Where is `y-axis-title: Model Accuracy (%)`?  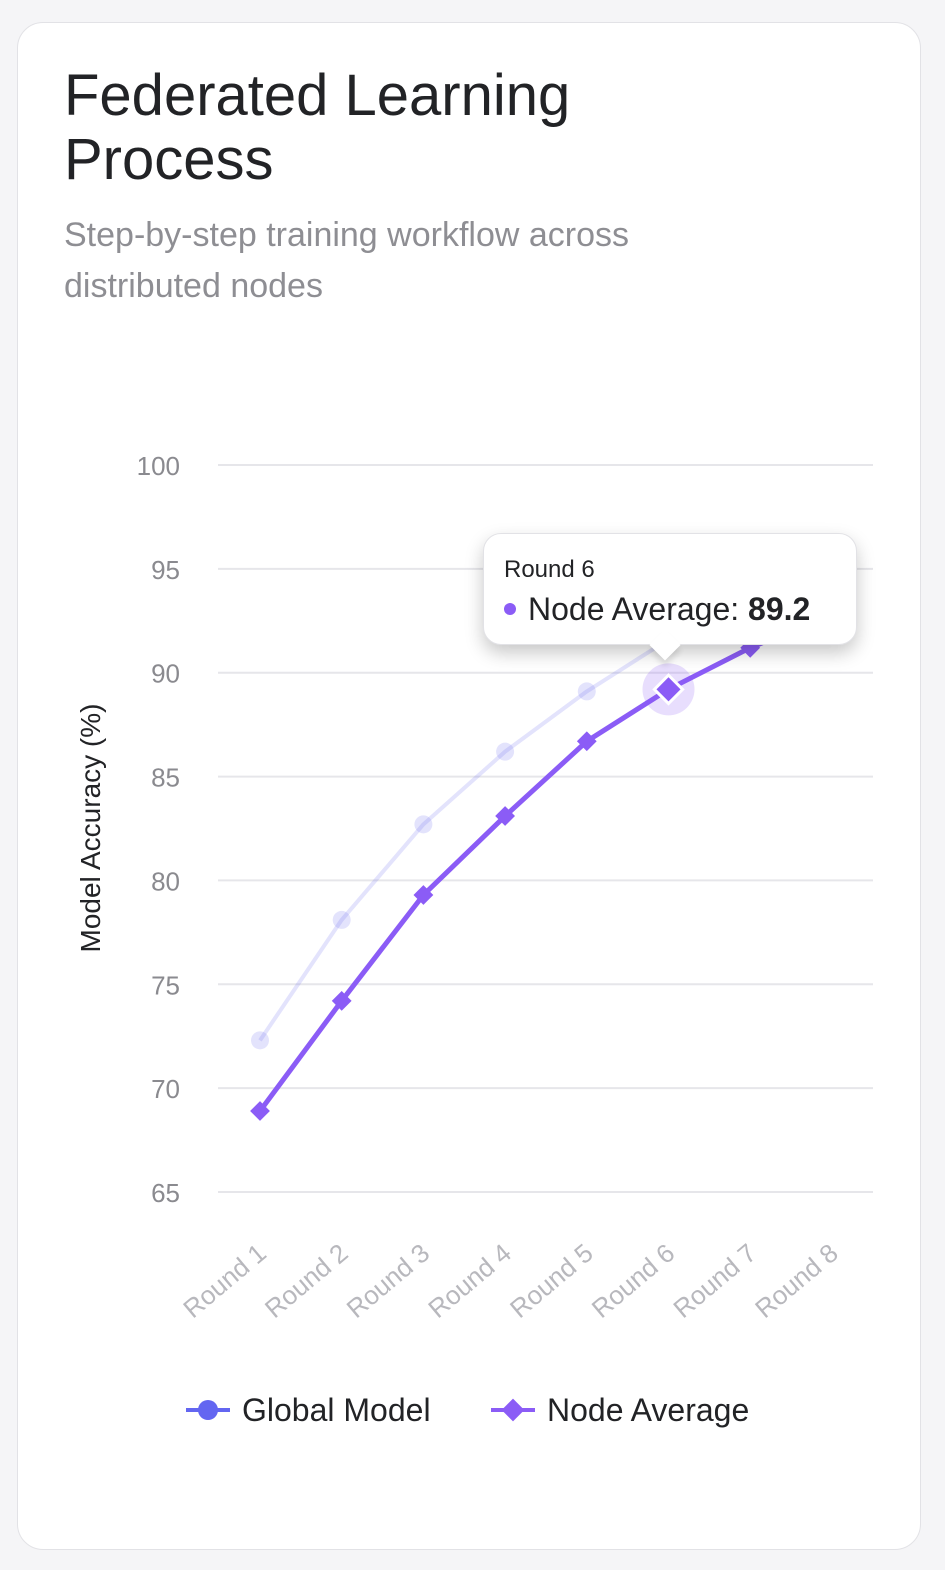 y-axis-title: Model Accuracy (%) is located at coordinates (90, 828).